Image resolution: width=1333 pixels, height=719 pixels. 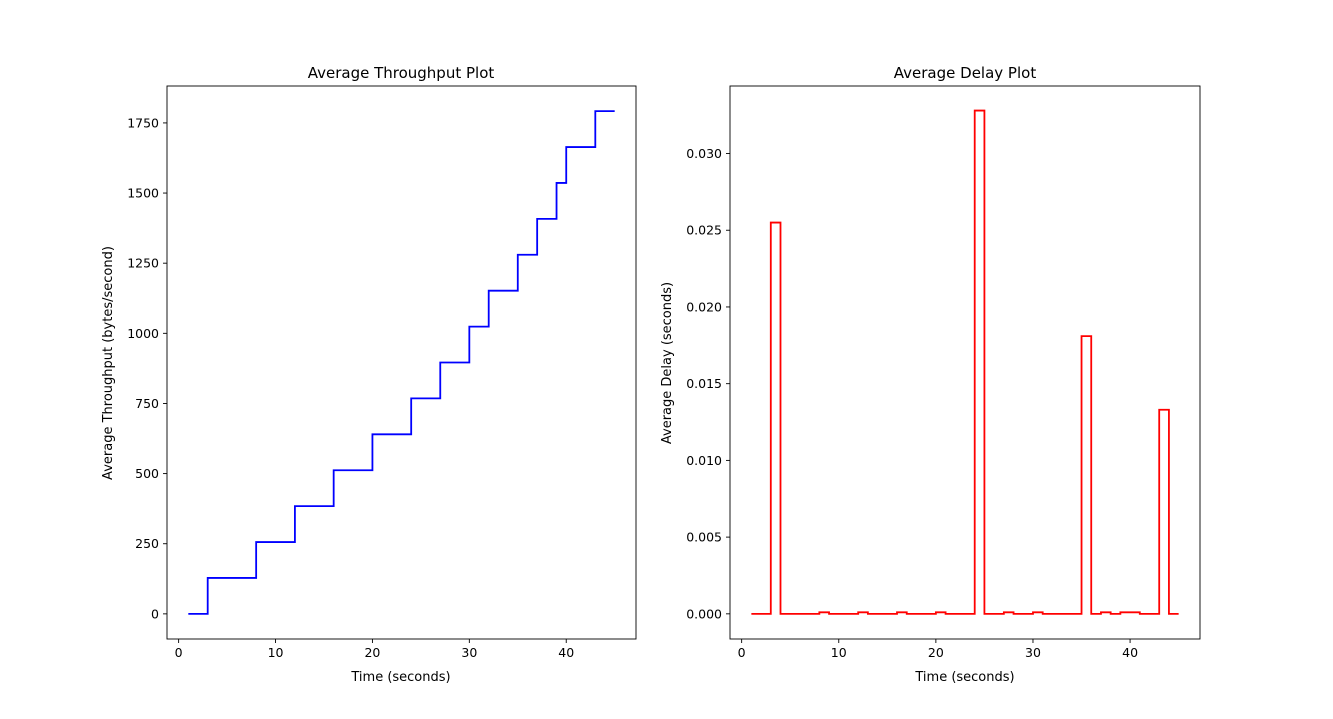 I want to click on throughput-y-tick-label: 500, so click(x=147, y=473).